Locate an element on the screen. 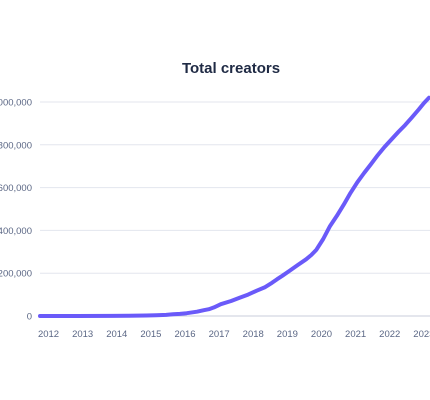  y-tick-label: 1,000,000 is located at coordinates (16, 103).